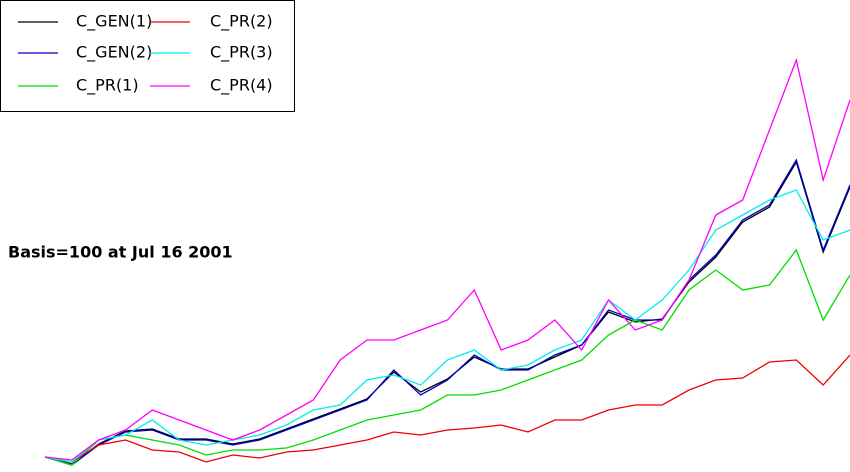  Describe the element at coordinates (241, 53) in the screenshot. I see `legend-label: C_PR(3)` at that location.